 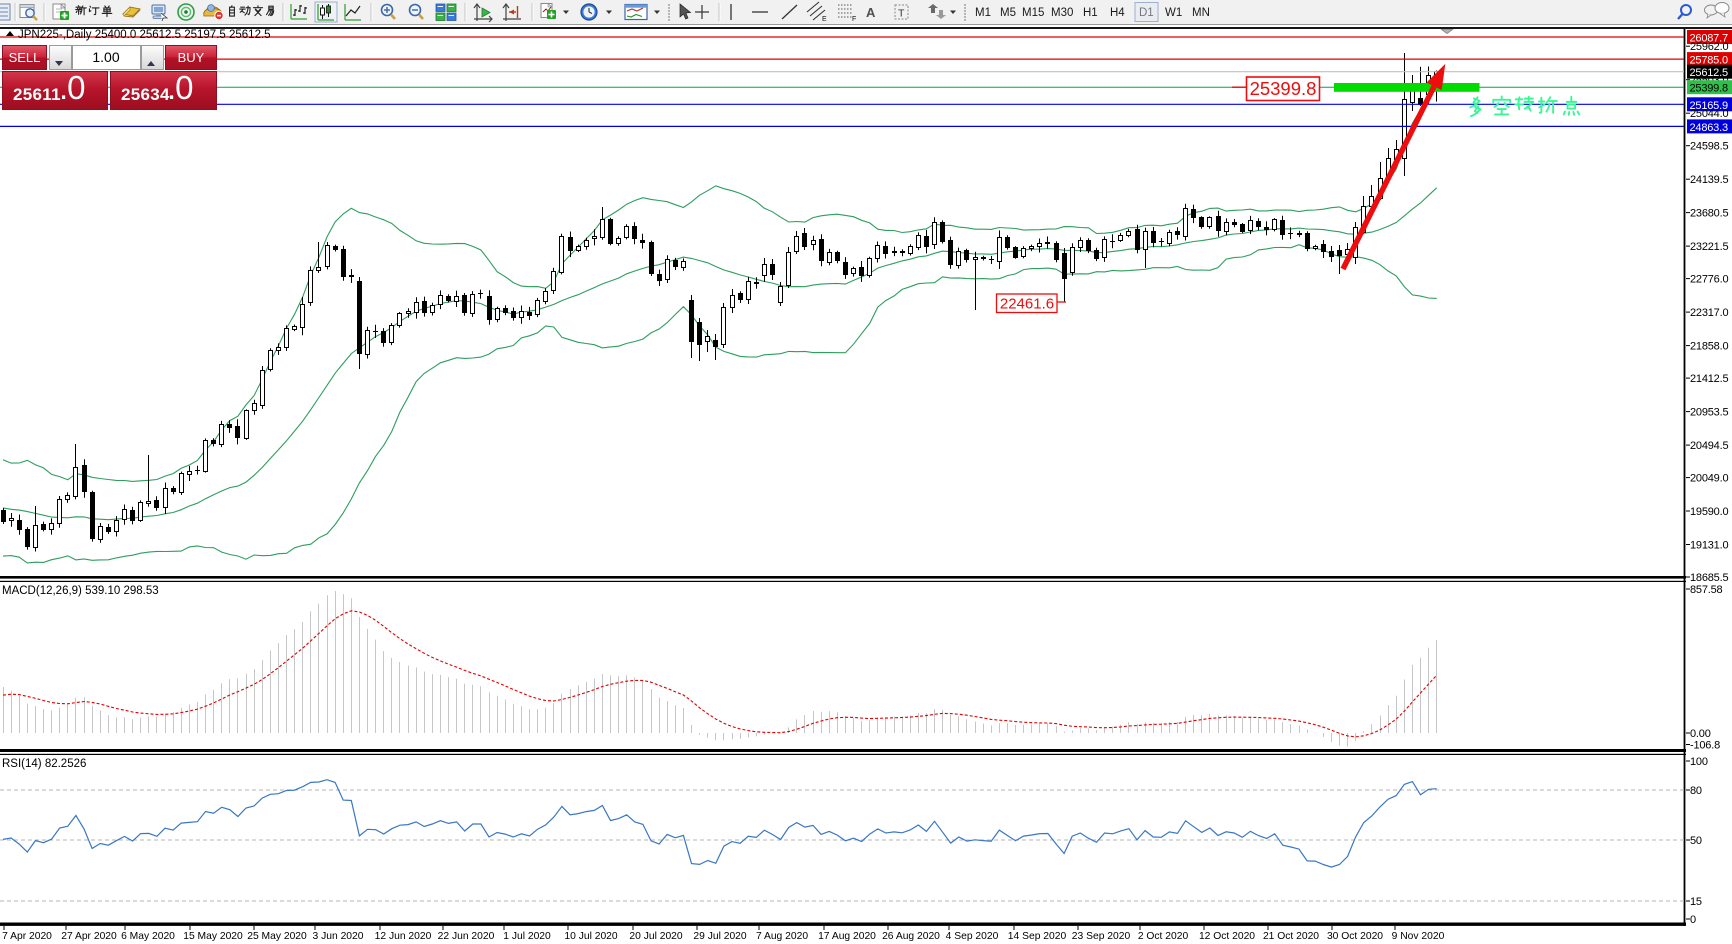 I want to click on svg-text: W1, so click(x=1173, y=13).